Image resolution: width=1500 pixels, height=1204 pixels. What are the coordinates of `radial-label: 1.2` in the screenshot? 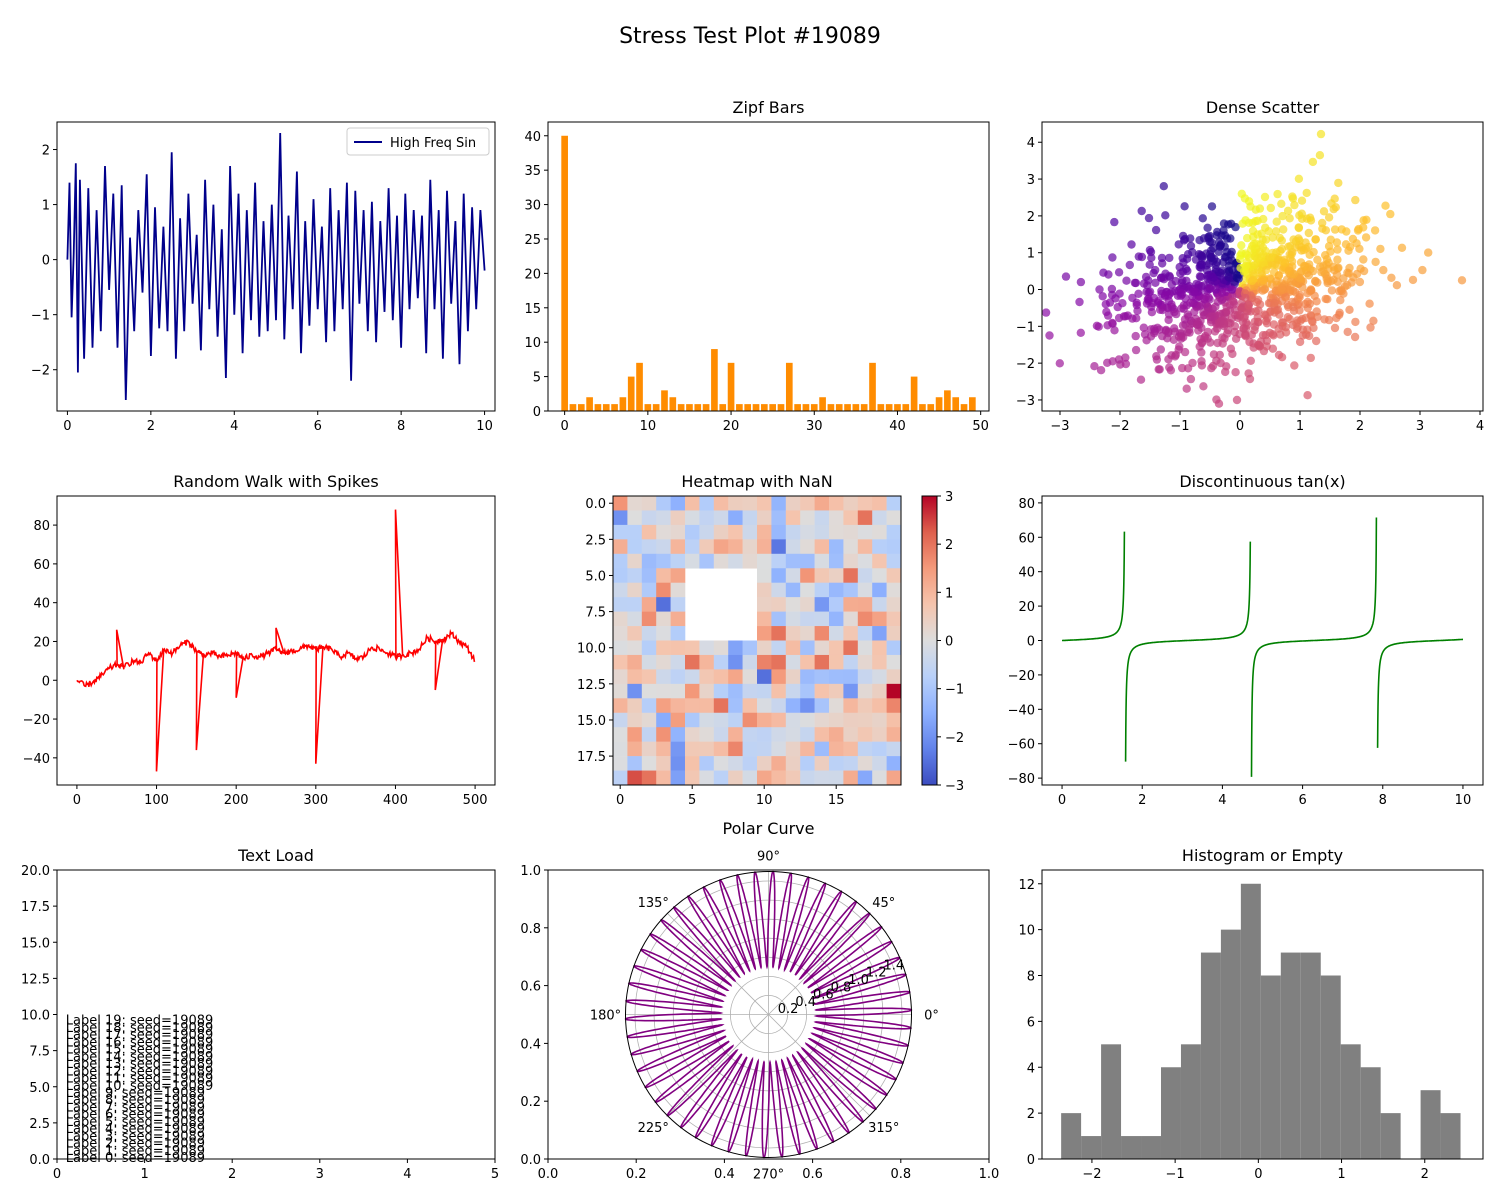 It's located at (876, 973).